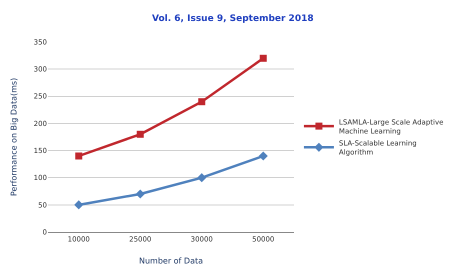 The image size is (469, 276). Describe the element at coordinates (13, 137) in the screenshot. I see `y-axis-title: Performance on Big Data(ms)` at that location.